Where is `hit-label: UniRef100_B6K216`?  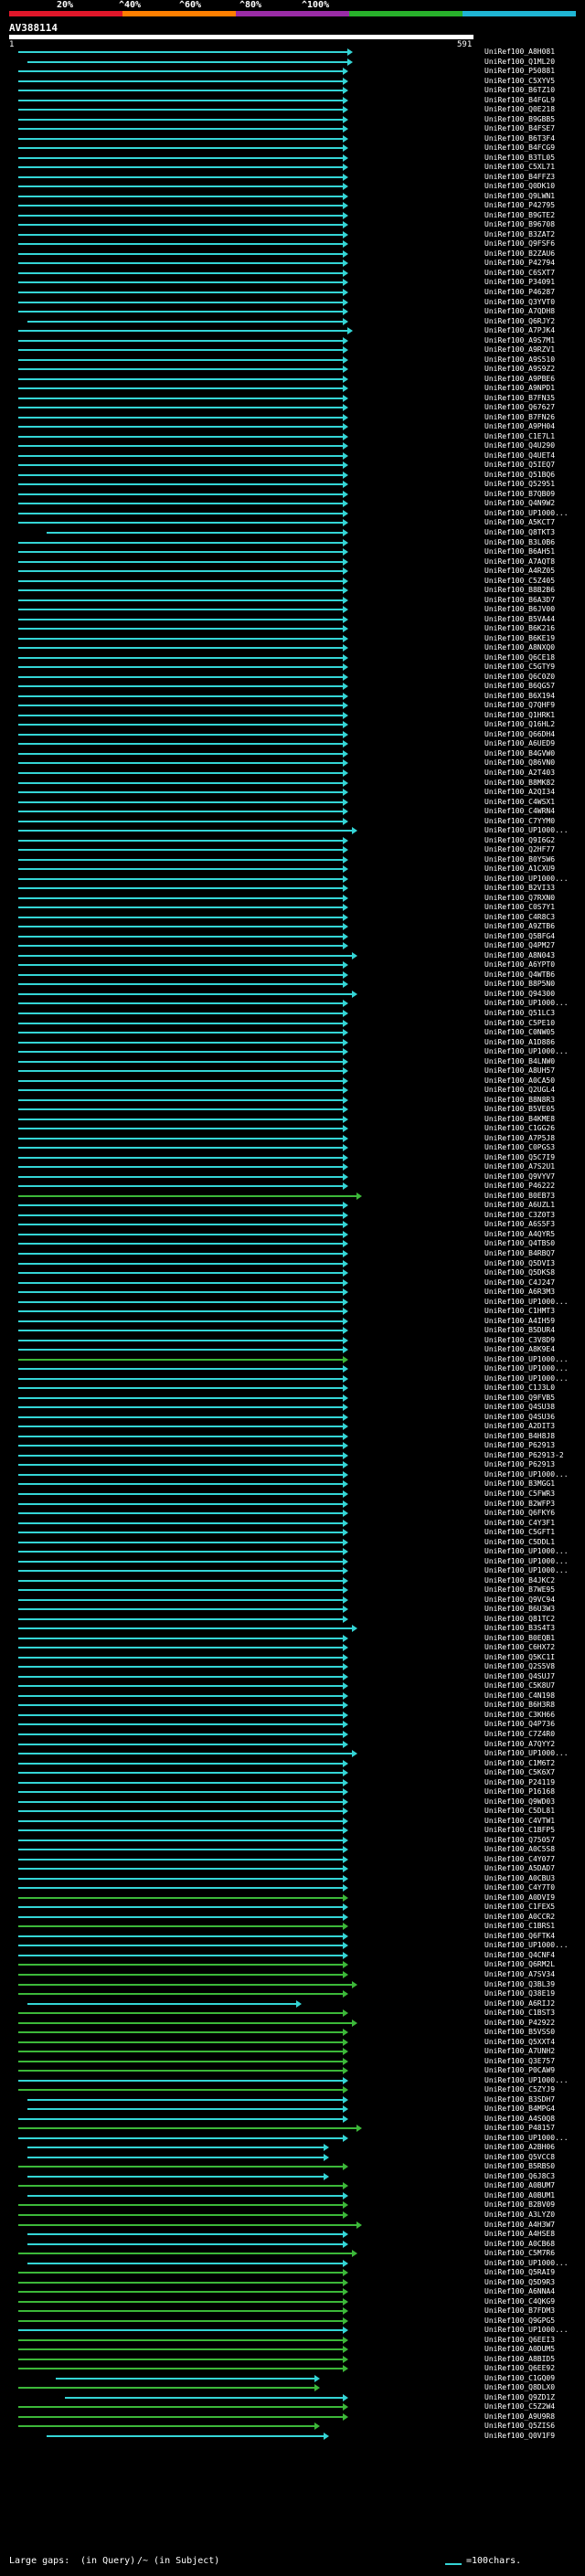 hit-label: UniRef100_B6K216 is located at coordinates (520, 628).